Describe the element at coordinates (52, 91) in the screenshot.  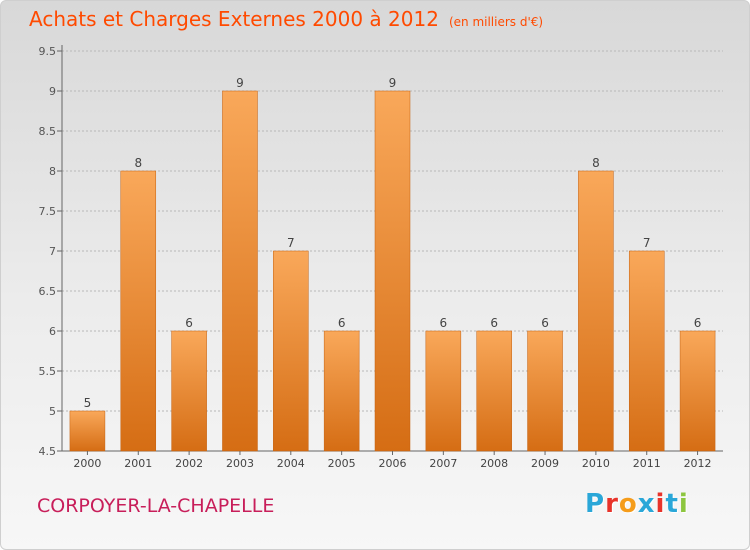
I see `y-tick-label: 9` at that location.